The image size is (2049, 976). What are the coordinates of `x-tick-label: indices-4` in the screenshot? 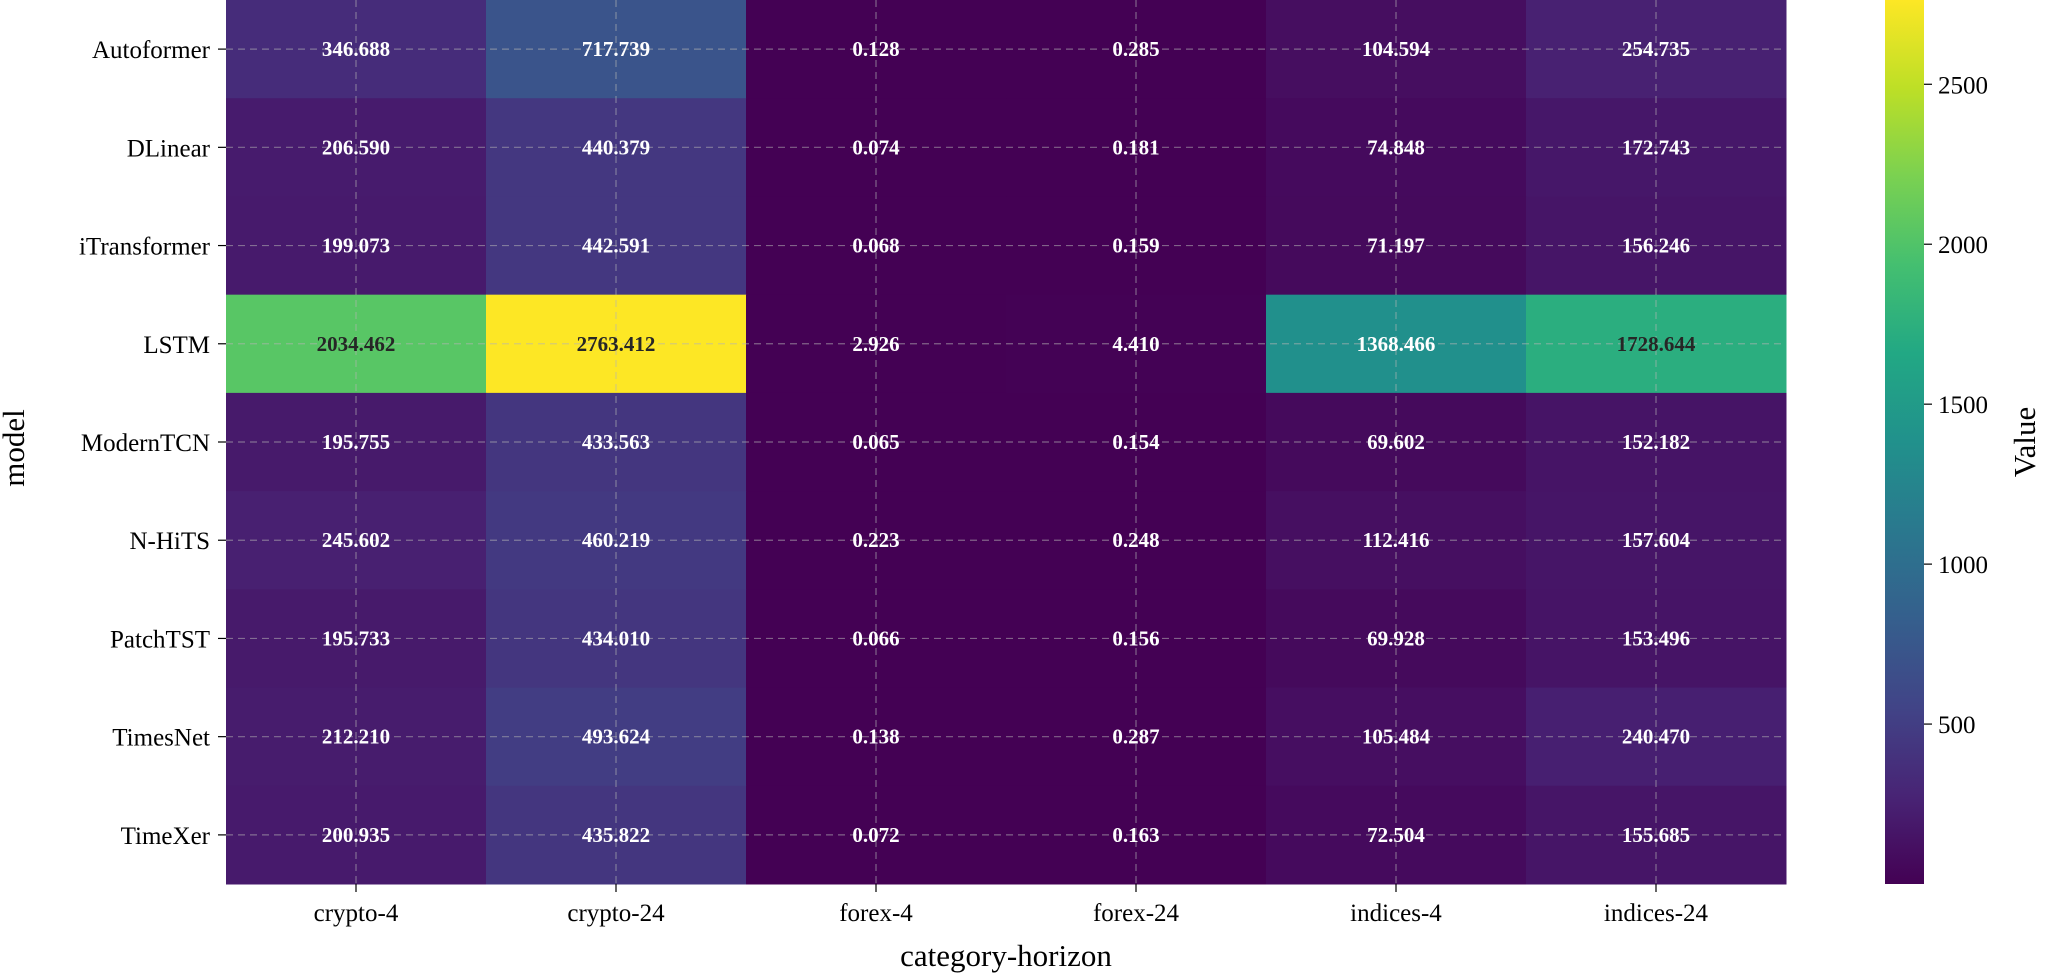 It's located at (1396, 913).